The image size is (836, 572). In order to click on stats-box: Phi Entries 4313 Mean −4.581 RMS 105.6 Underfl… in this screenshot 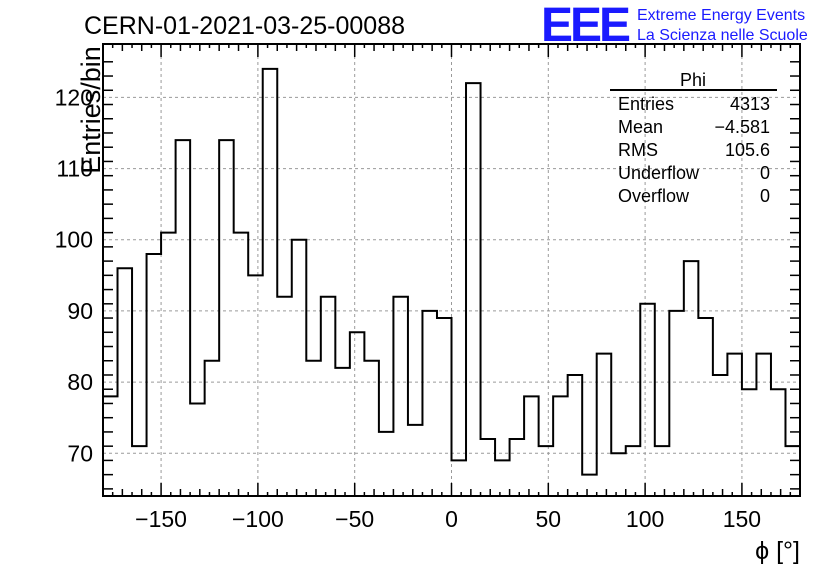, I will do `click(693, 138)`.